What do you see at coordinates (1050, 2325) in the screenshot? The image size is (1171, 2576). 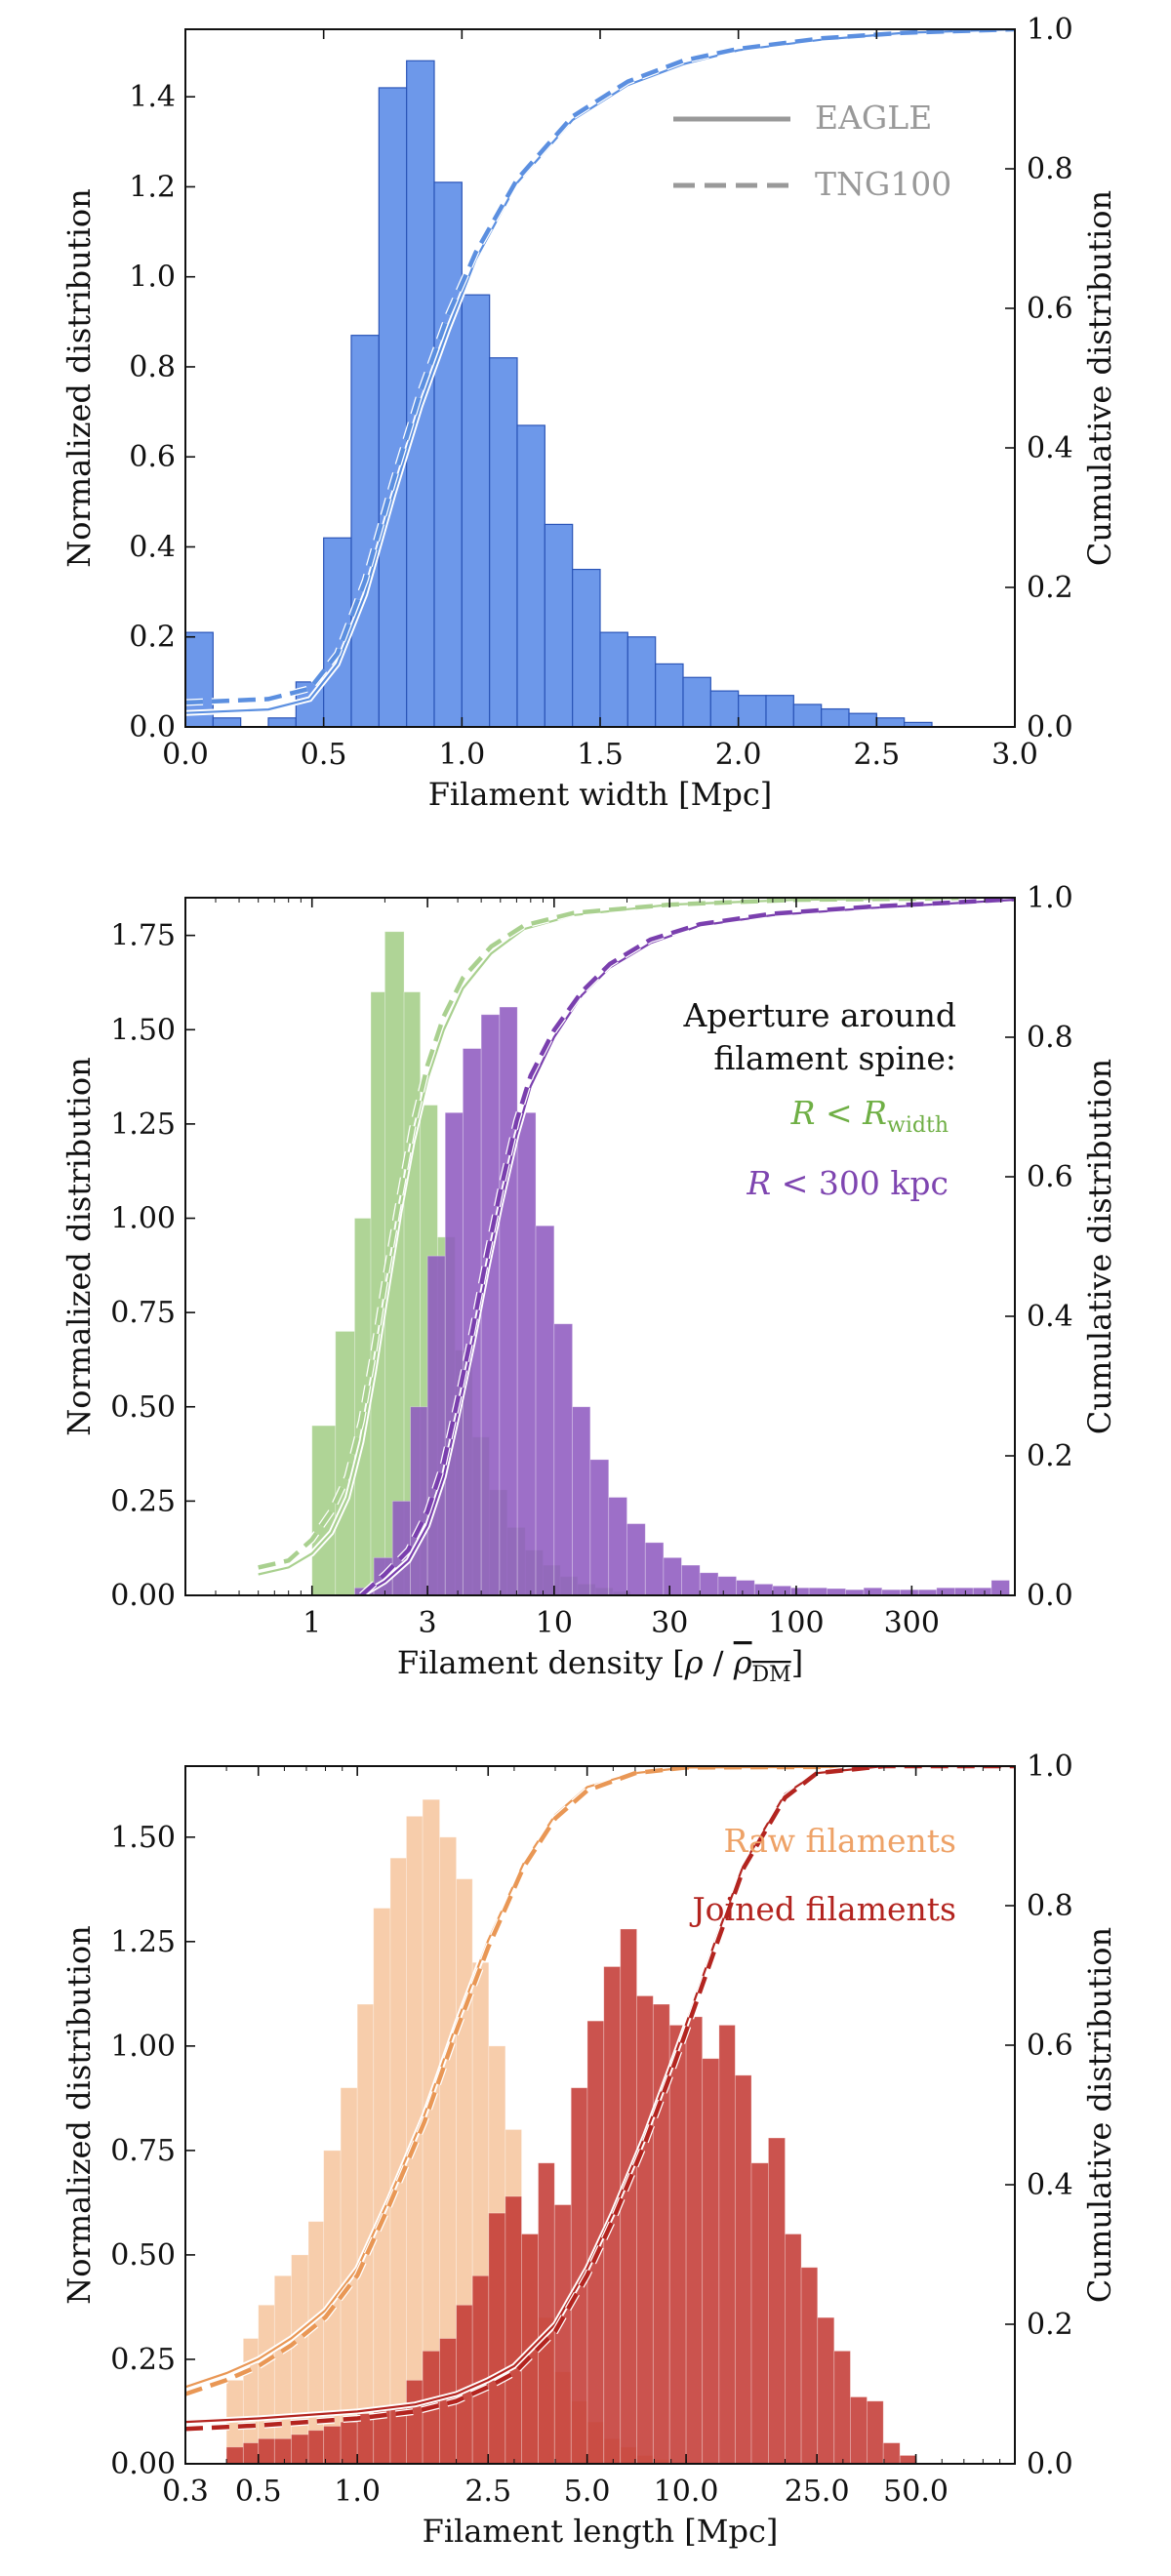 I see `y-right-tick-label: 0.2` at bounding box center [1050, 2325].